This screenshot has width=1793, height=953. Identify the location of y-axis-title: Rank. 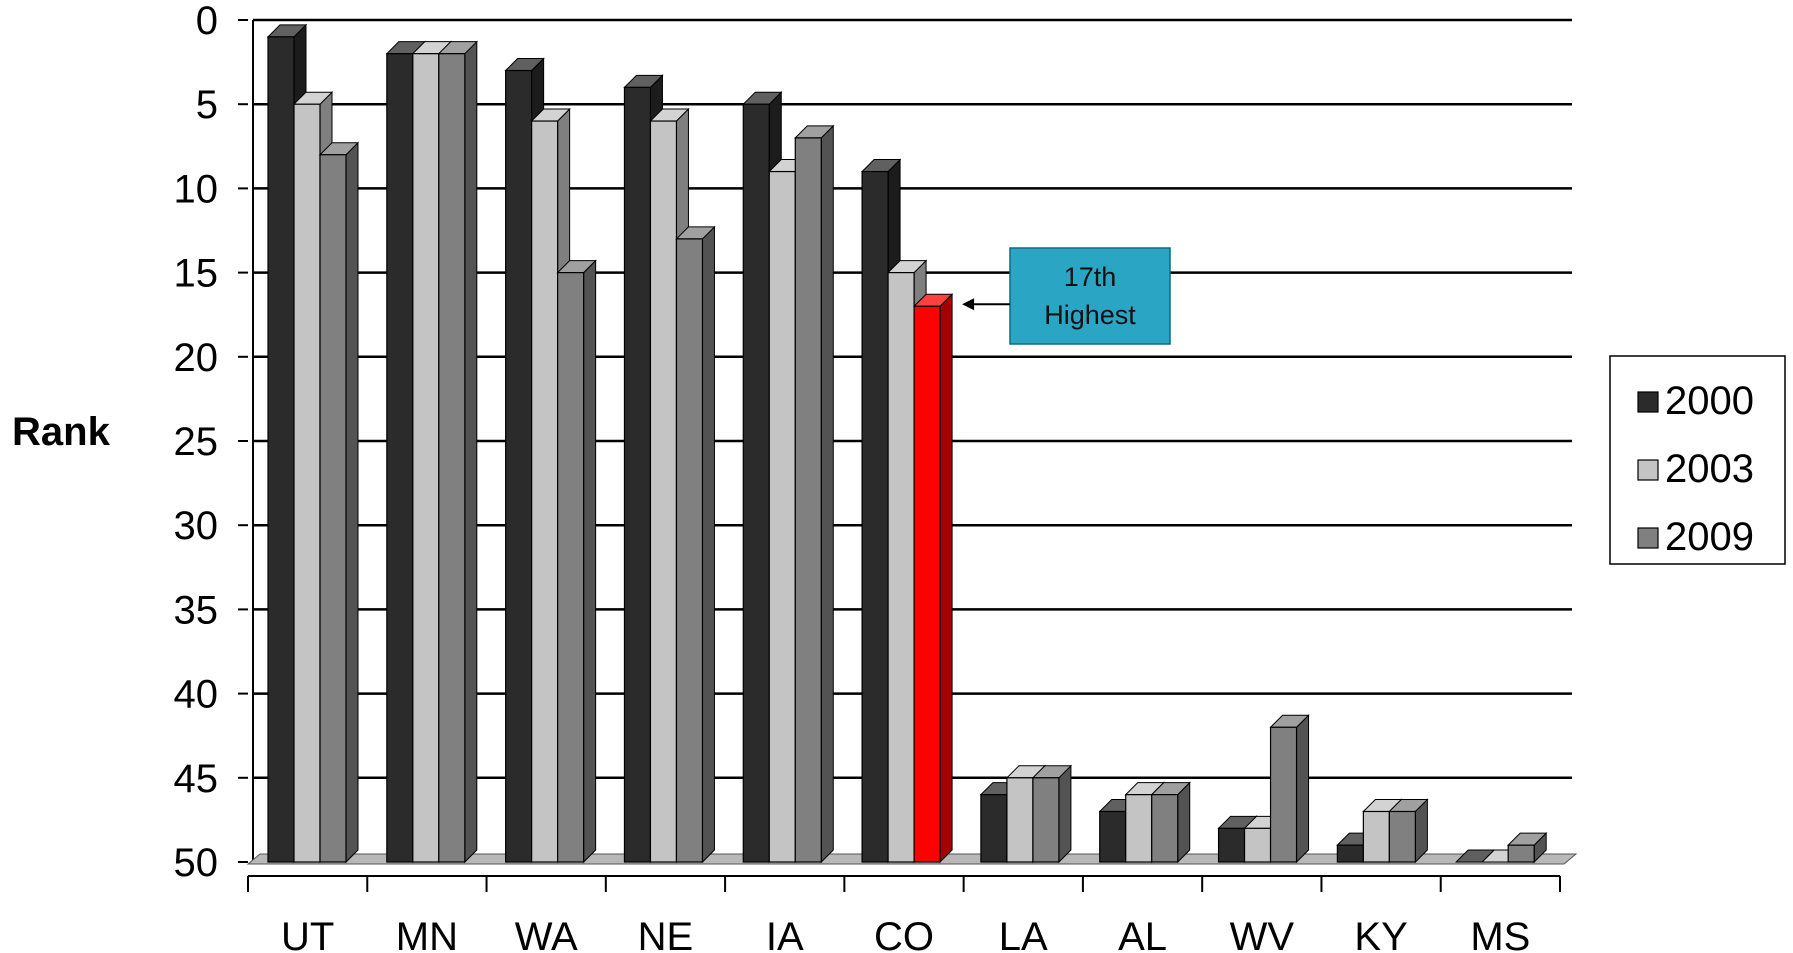
(61, 432).